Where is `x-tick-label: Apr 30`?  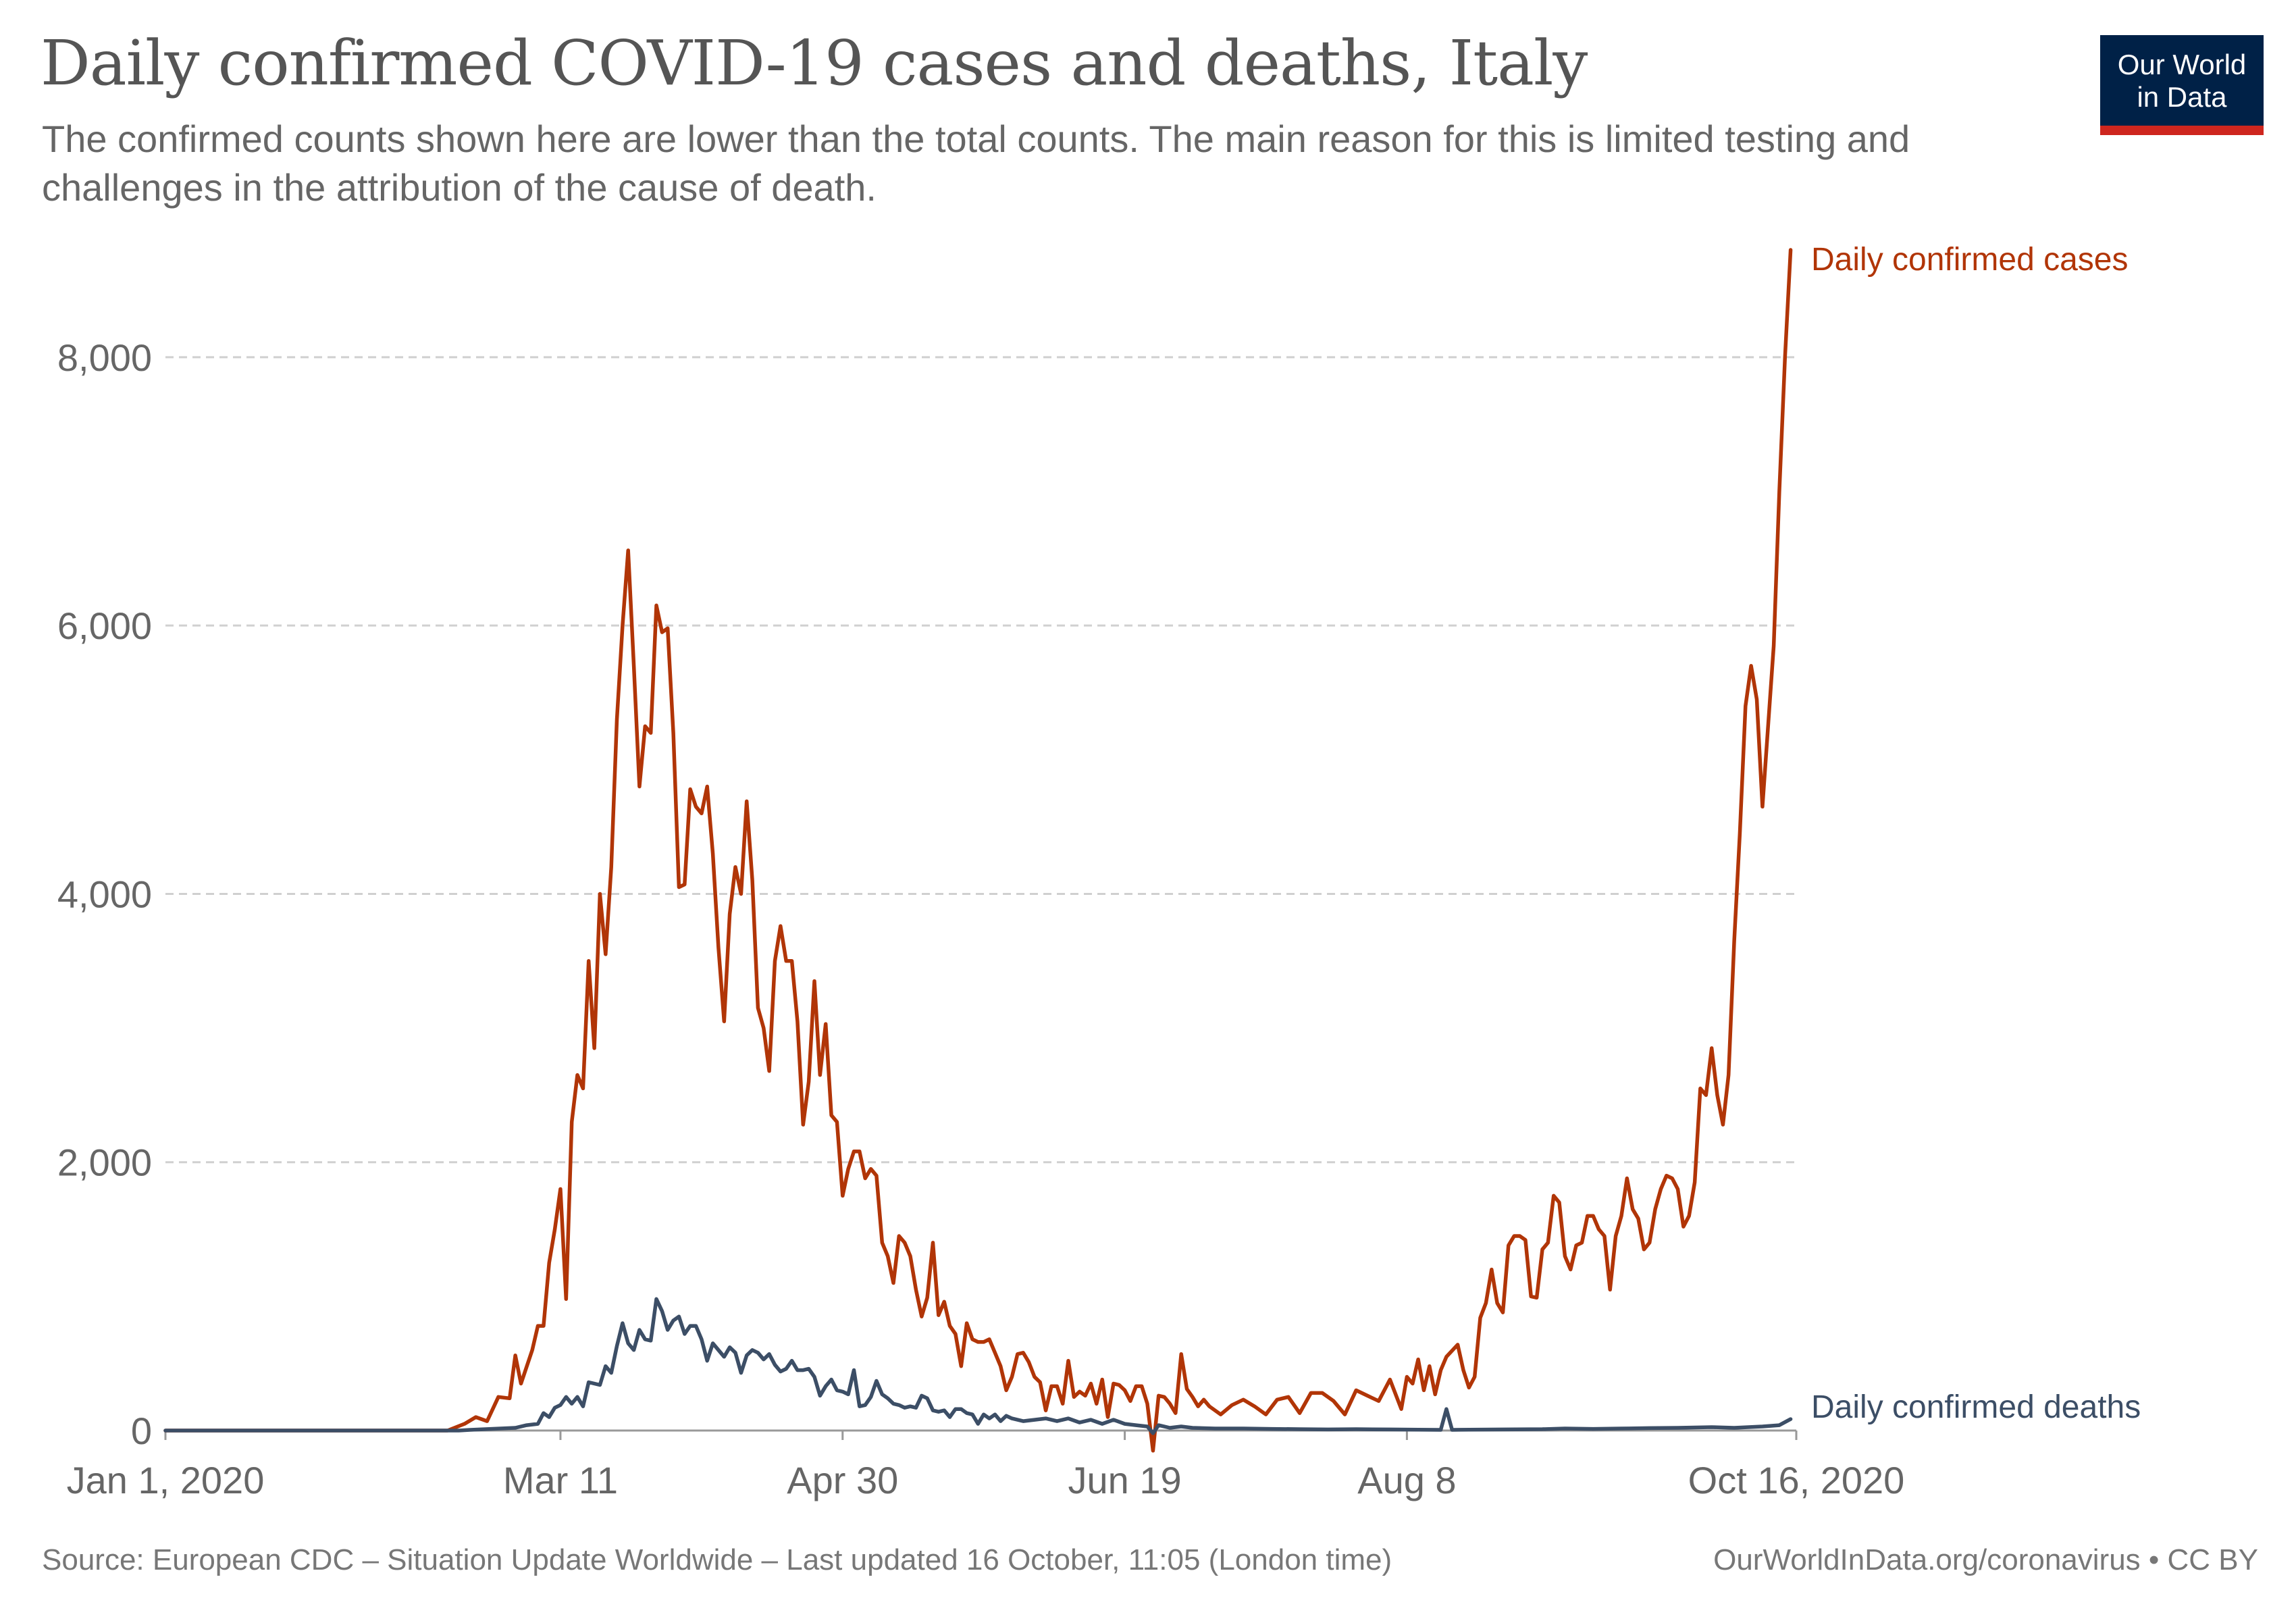 x-tick-label: Apr 30 is located at coordinates (842, 1480).